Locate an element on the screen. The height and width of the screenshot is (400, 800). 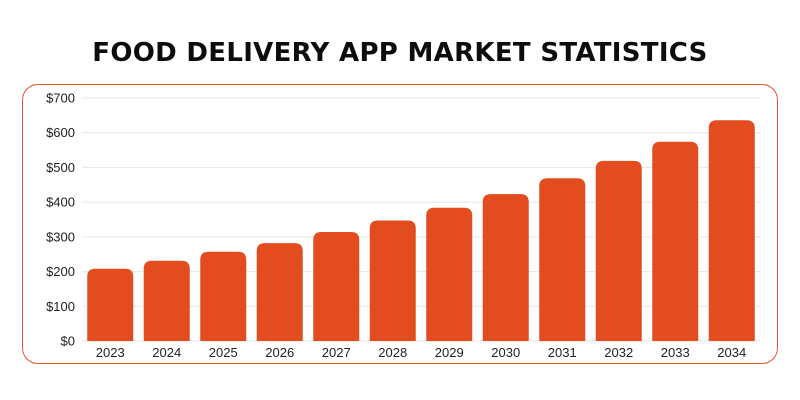
y-tick-label: $0 is located at coordinates (68, 341).